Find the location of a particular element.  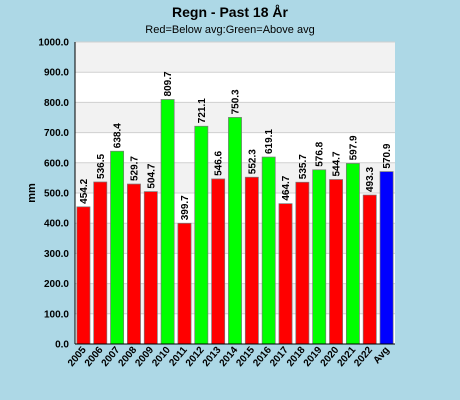

y-tick-0.0: 0.0 is located at coordinates (62, 345).